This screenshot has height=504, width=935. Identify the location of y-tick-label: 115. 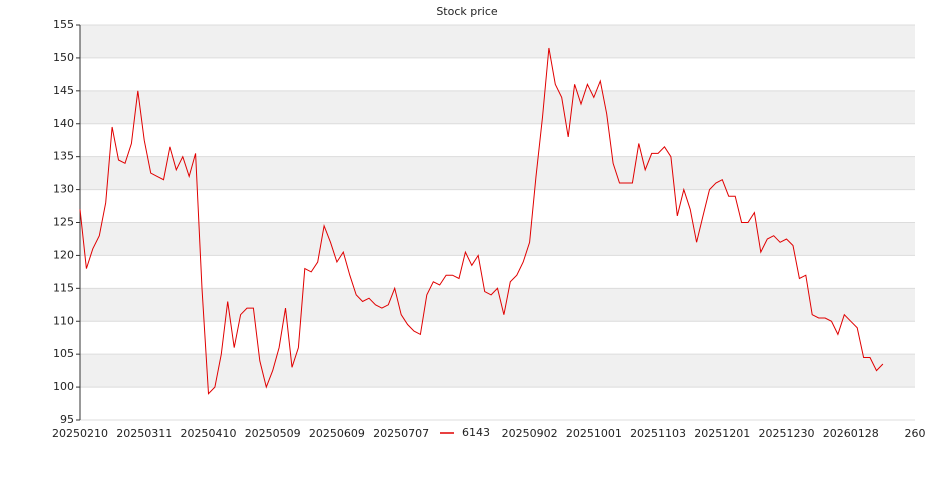
(63, 287).